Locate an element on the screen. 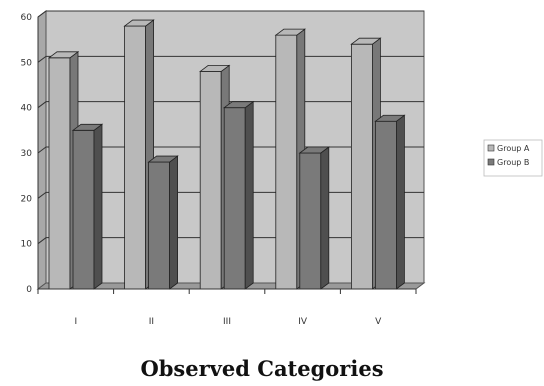 Image resolution: width=544 pixels, height=386 pixels. y-tick-label: 50 is located at coordinates (27, 63).